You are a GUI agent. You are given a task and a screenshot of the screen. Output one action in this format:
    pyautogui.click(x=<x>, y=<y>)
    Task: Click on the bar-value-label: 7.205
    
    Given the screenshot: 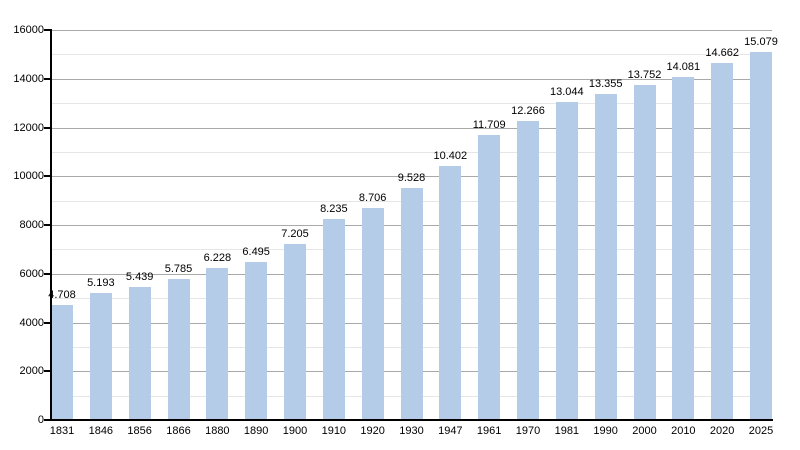 What is the action you would take?
    pyautogui.click(x=295, y=234)
    